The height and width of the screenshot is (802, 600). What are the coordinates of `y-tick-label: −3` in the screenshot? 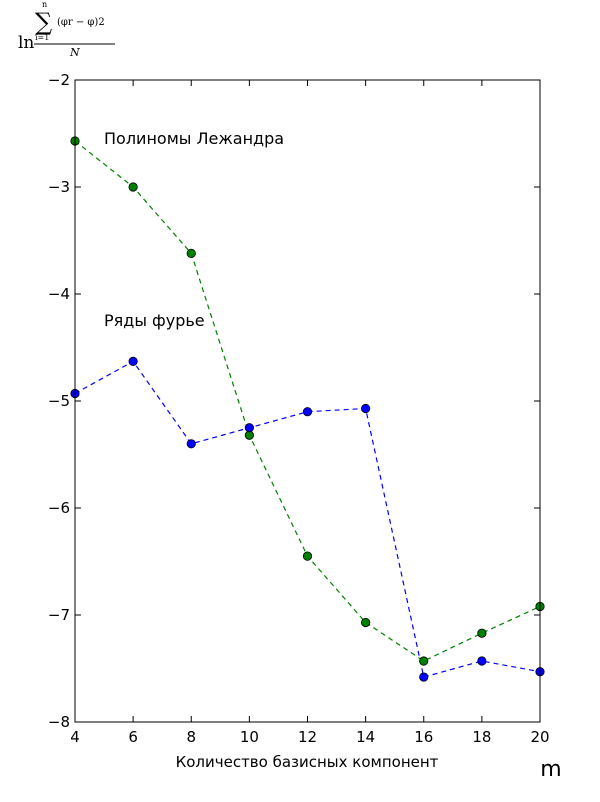 It's located at (59, 187).